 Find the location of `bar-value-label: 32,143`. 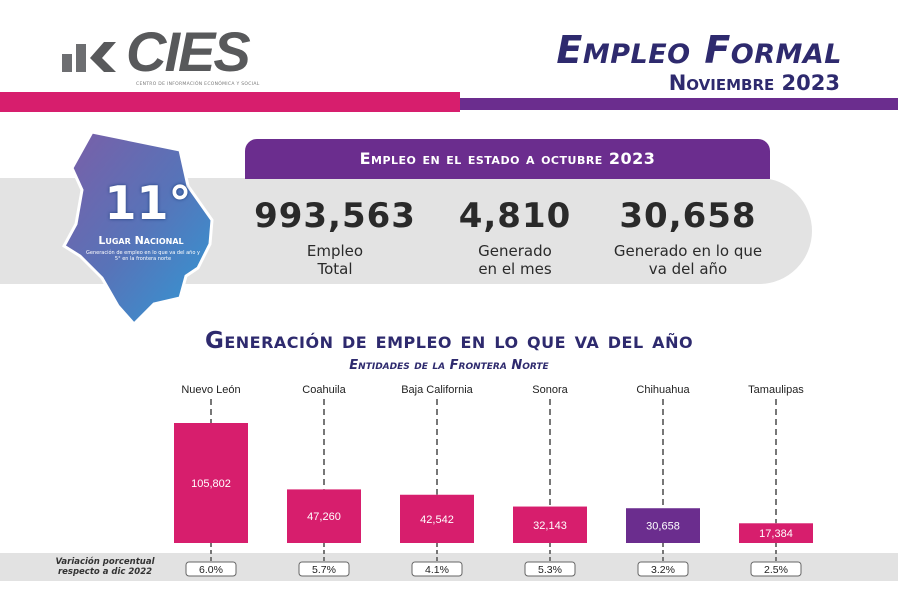

bar-value-label: 32,143 is located at coordinates (550, 526).